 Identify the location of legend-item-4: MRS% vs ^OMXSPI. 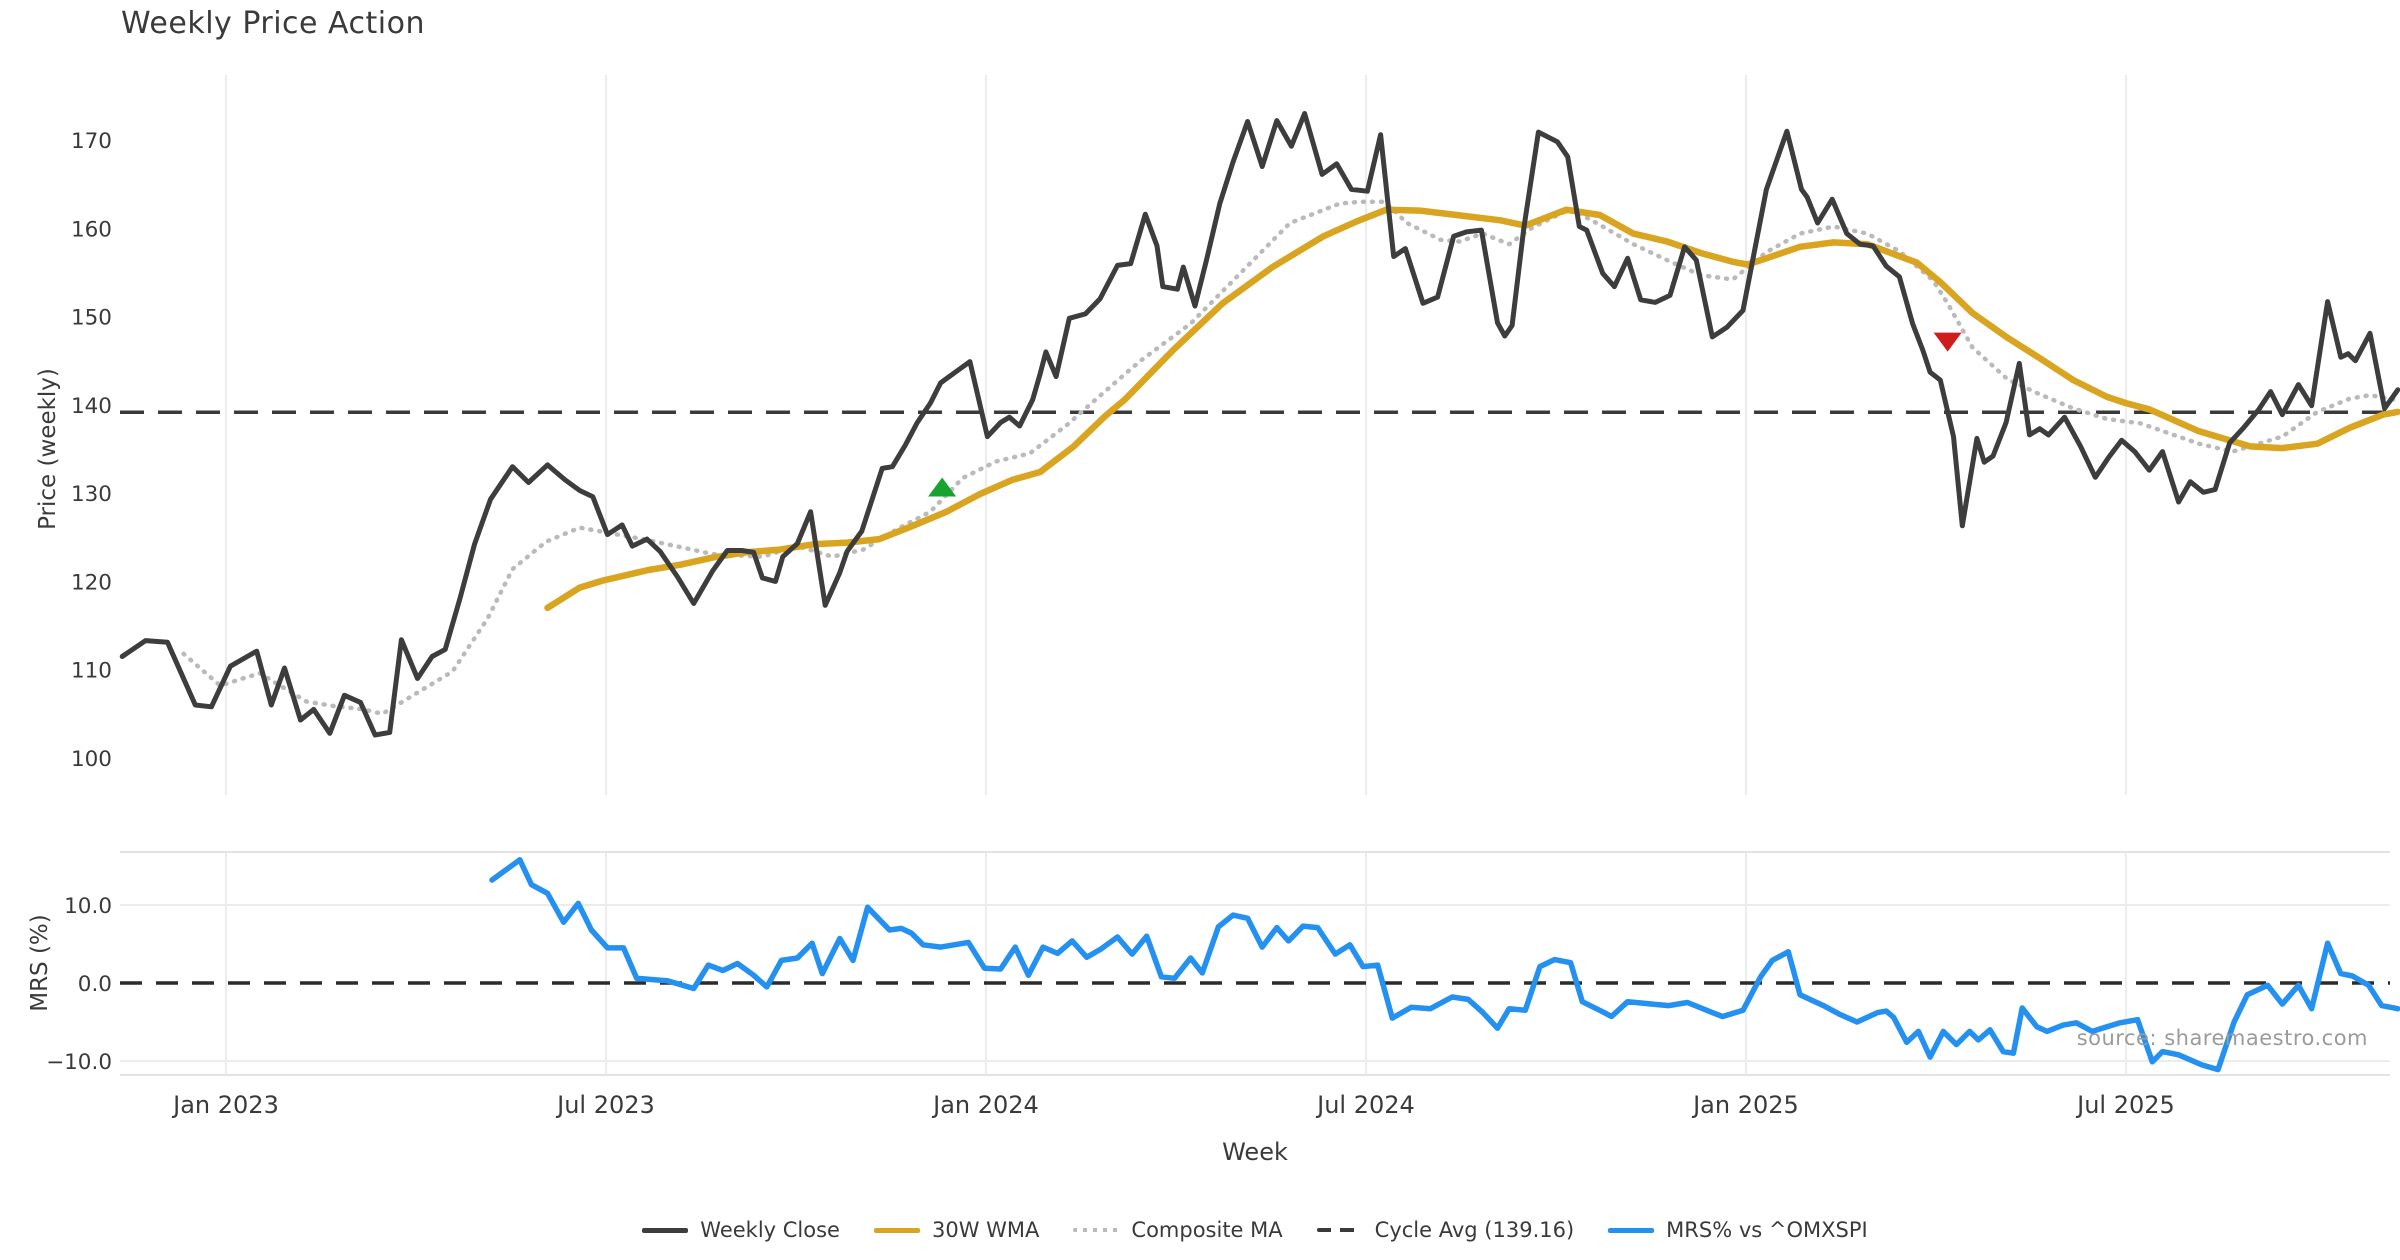
(1738, 1230).